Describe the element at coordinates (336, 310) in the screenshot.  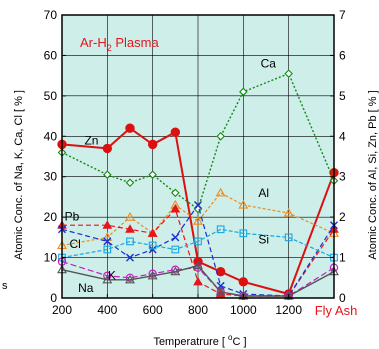
I see `x-extra-label-fly-ash: Fly Ash` at that location.